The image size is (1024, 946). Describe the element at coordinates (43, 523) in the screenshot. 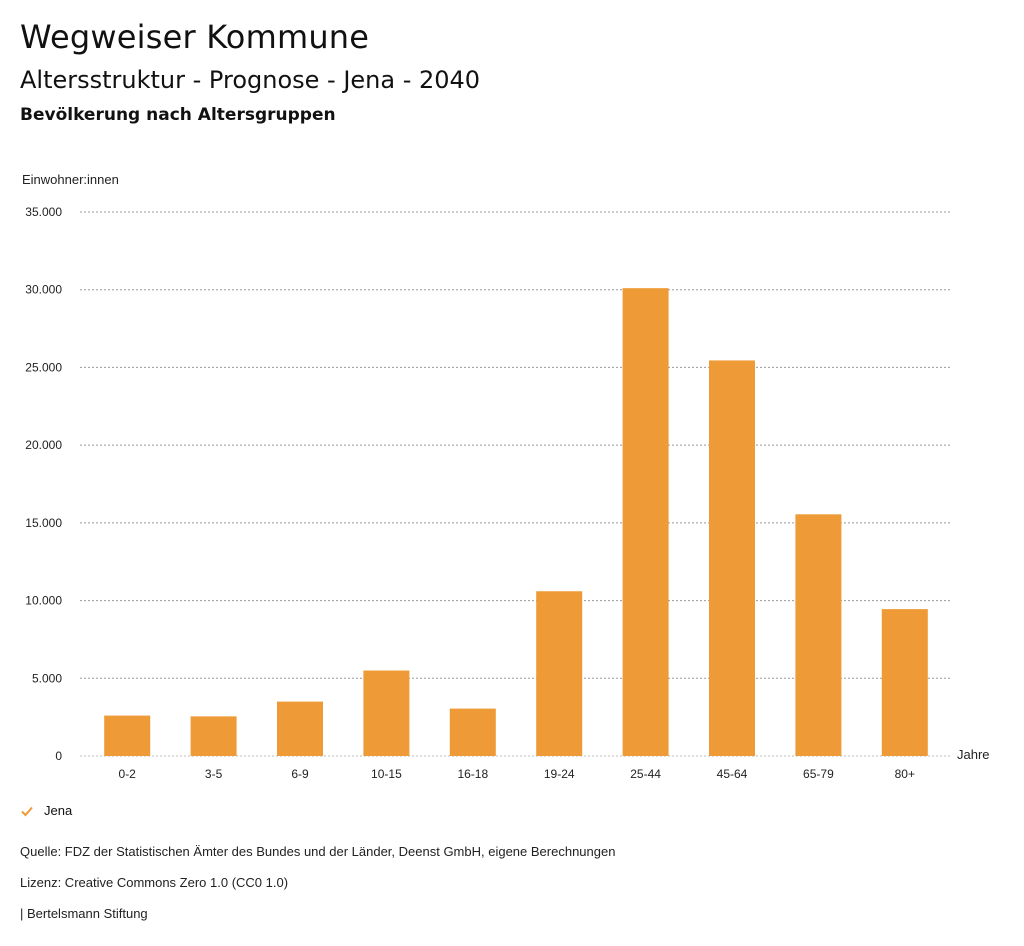

I see `y-tick-label: 15.000` at that location.